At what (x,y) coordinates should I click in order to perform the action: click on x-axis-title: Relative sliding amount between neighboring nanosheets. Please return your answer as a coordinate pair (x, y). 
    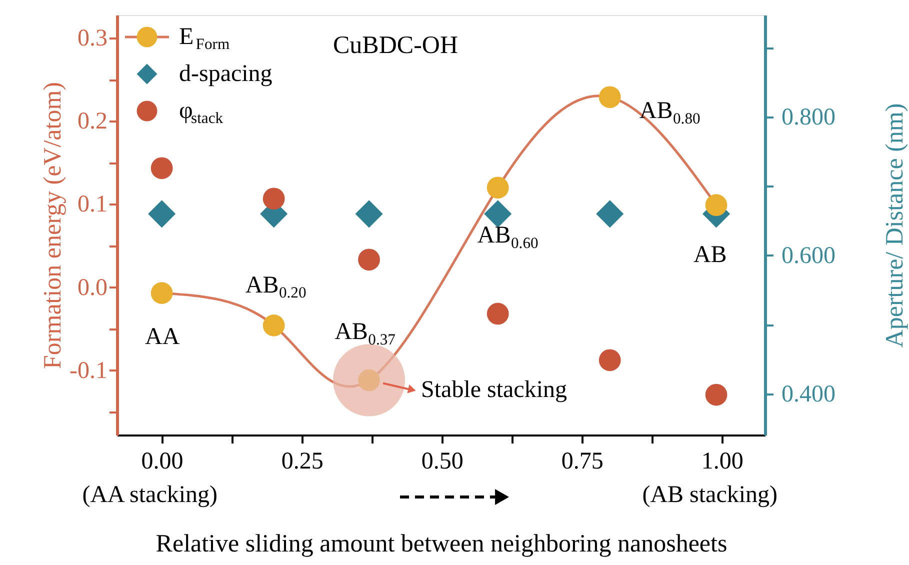
    Looking at the image, I should click on (442, 544).